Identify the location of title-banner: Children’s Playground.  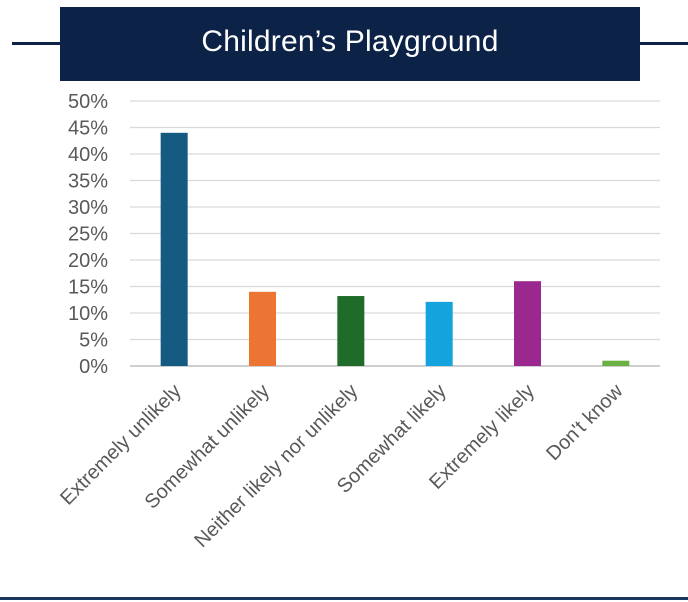
(350, 44).